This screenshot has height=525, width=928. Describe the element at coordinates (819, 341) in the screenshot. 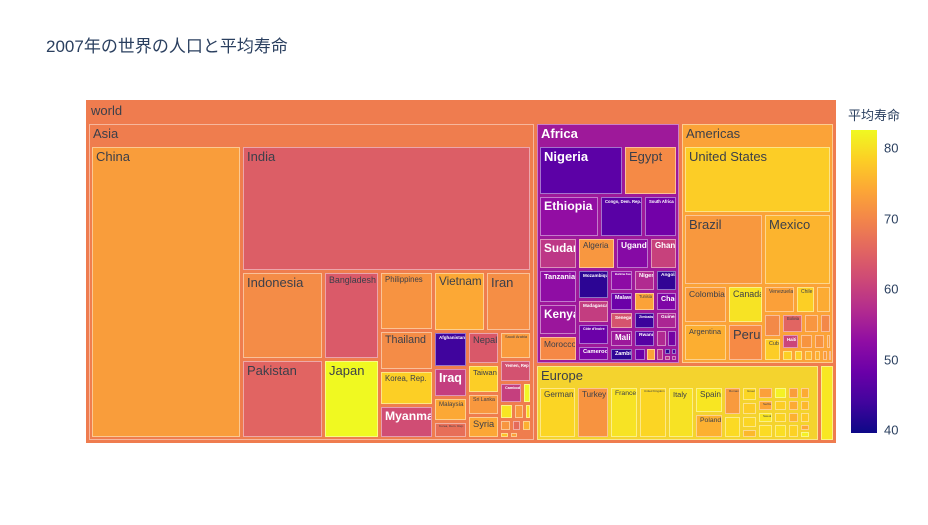

I see `treemap-node-paraguay` at that location.